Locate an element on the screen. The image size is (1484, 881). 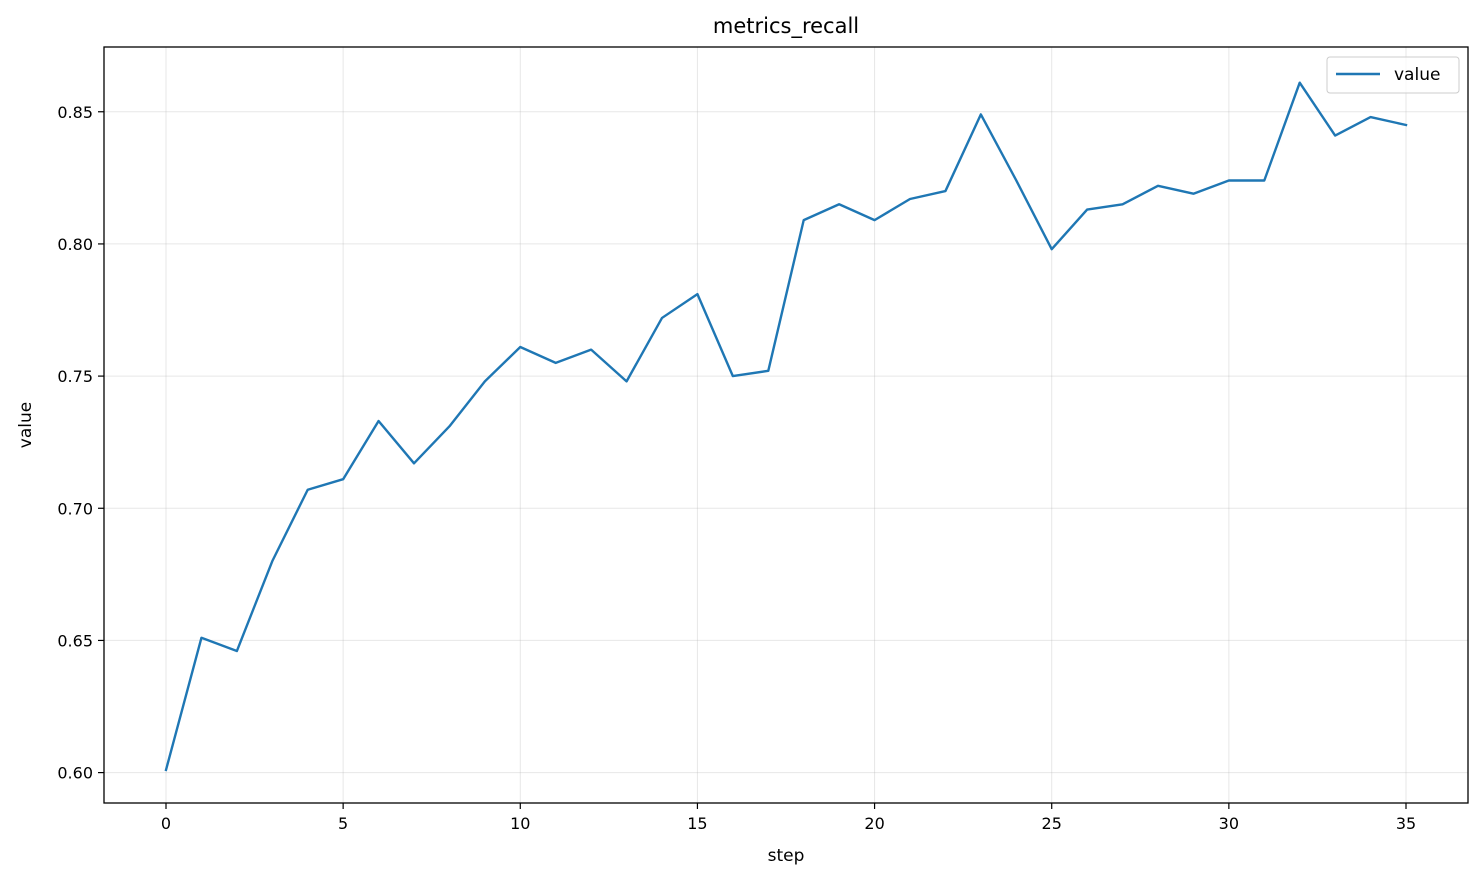
legend-box is located at coordinates (1393, 75).